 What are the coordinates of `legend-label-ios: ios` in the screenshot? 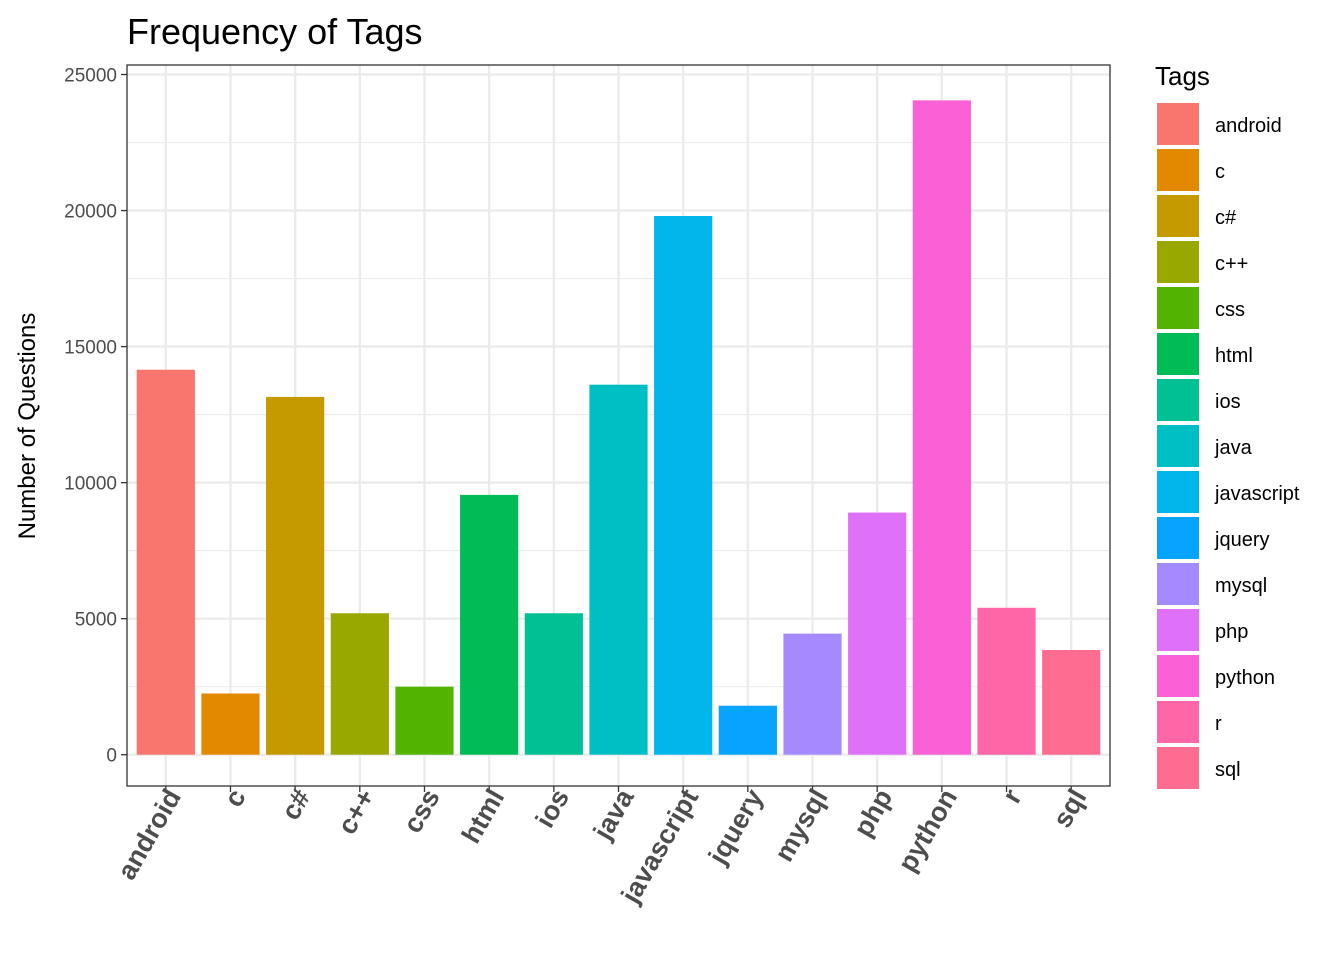 It's located at (1228, 402).